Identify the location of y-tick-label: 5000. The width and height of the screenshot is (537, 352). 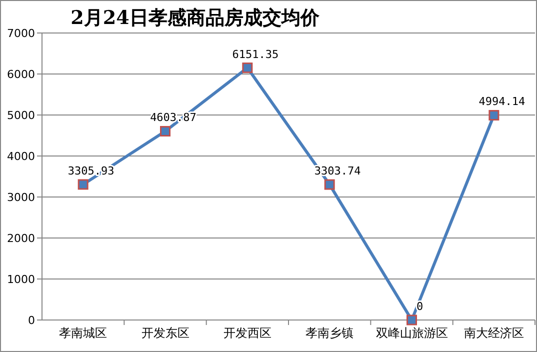
(21, 115).